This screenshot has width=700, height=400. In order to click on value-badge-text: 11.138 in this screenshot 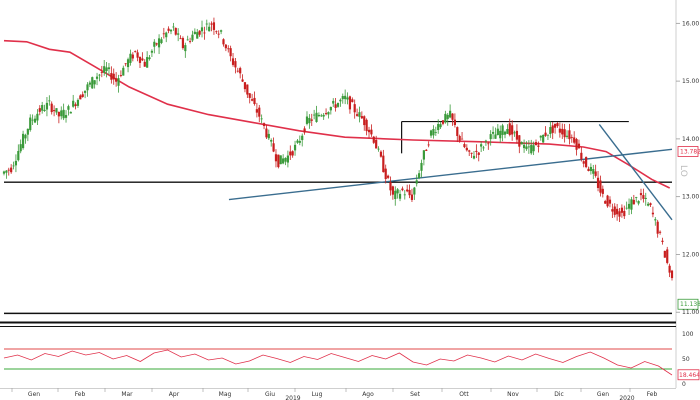, I will do `click(690, 304)`.